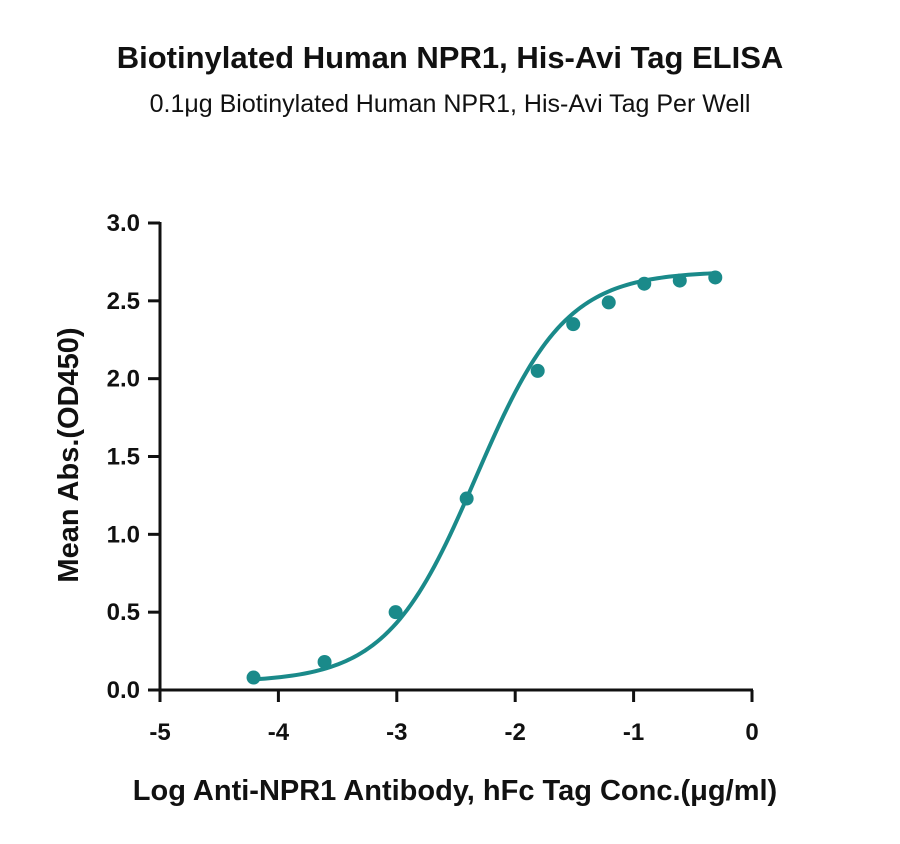 This screenshot has height=844, width=900. Describe the element at coordinates (396, 732) in the screenshot. I see `x-tick-label: -3` at that location.